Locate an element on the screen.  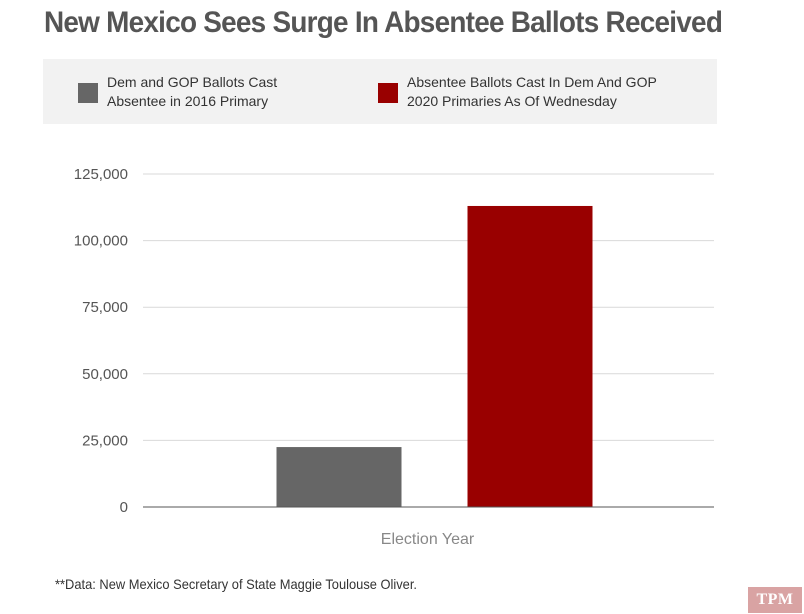
legend-swatch-2020 is located at coordinates (388, 93).